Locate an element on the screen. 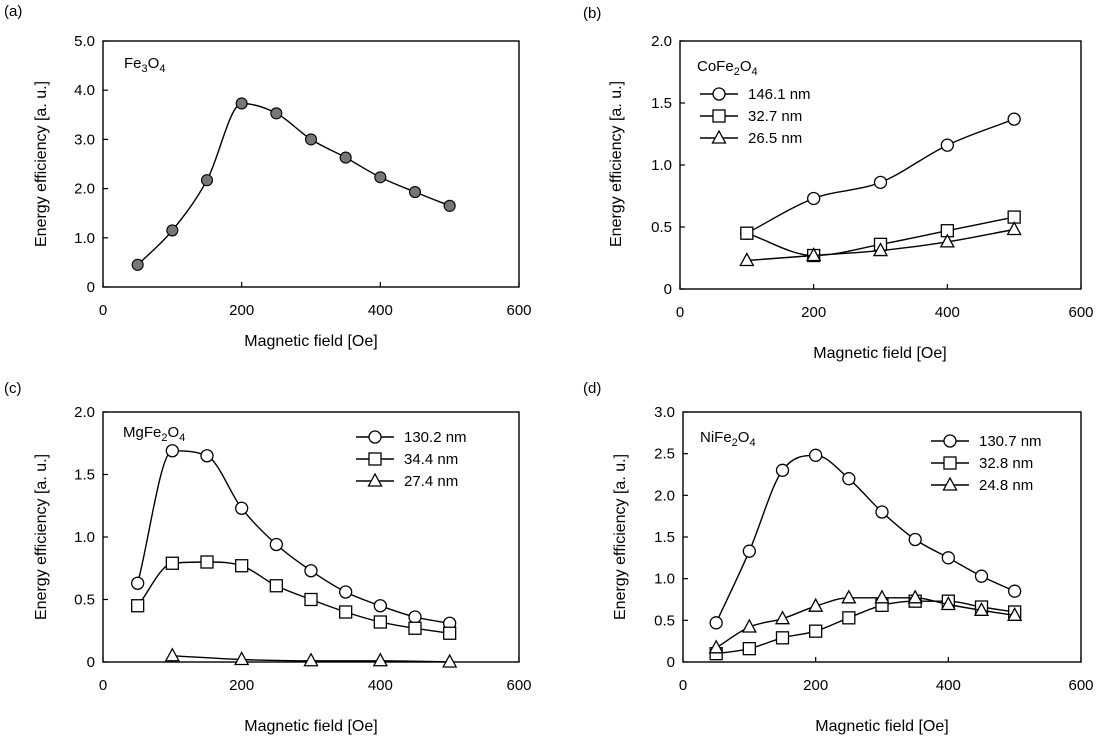 This screenshot has height=738, width=1111. panel-label-d: (d) is located at coordinates (592, 388).